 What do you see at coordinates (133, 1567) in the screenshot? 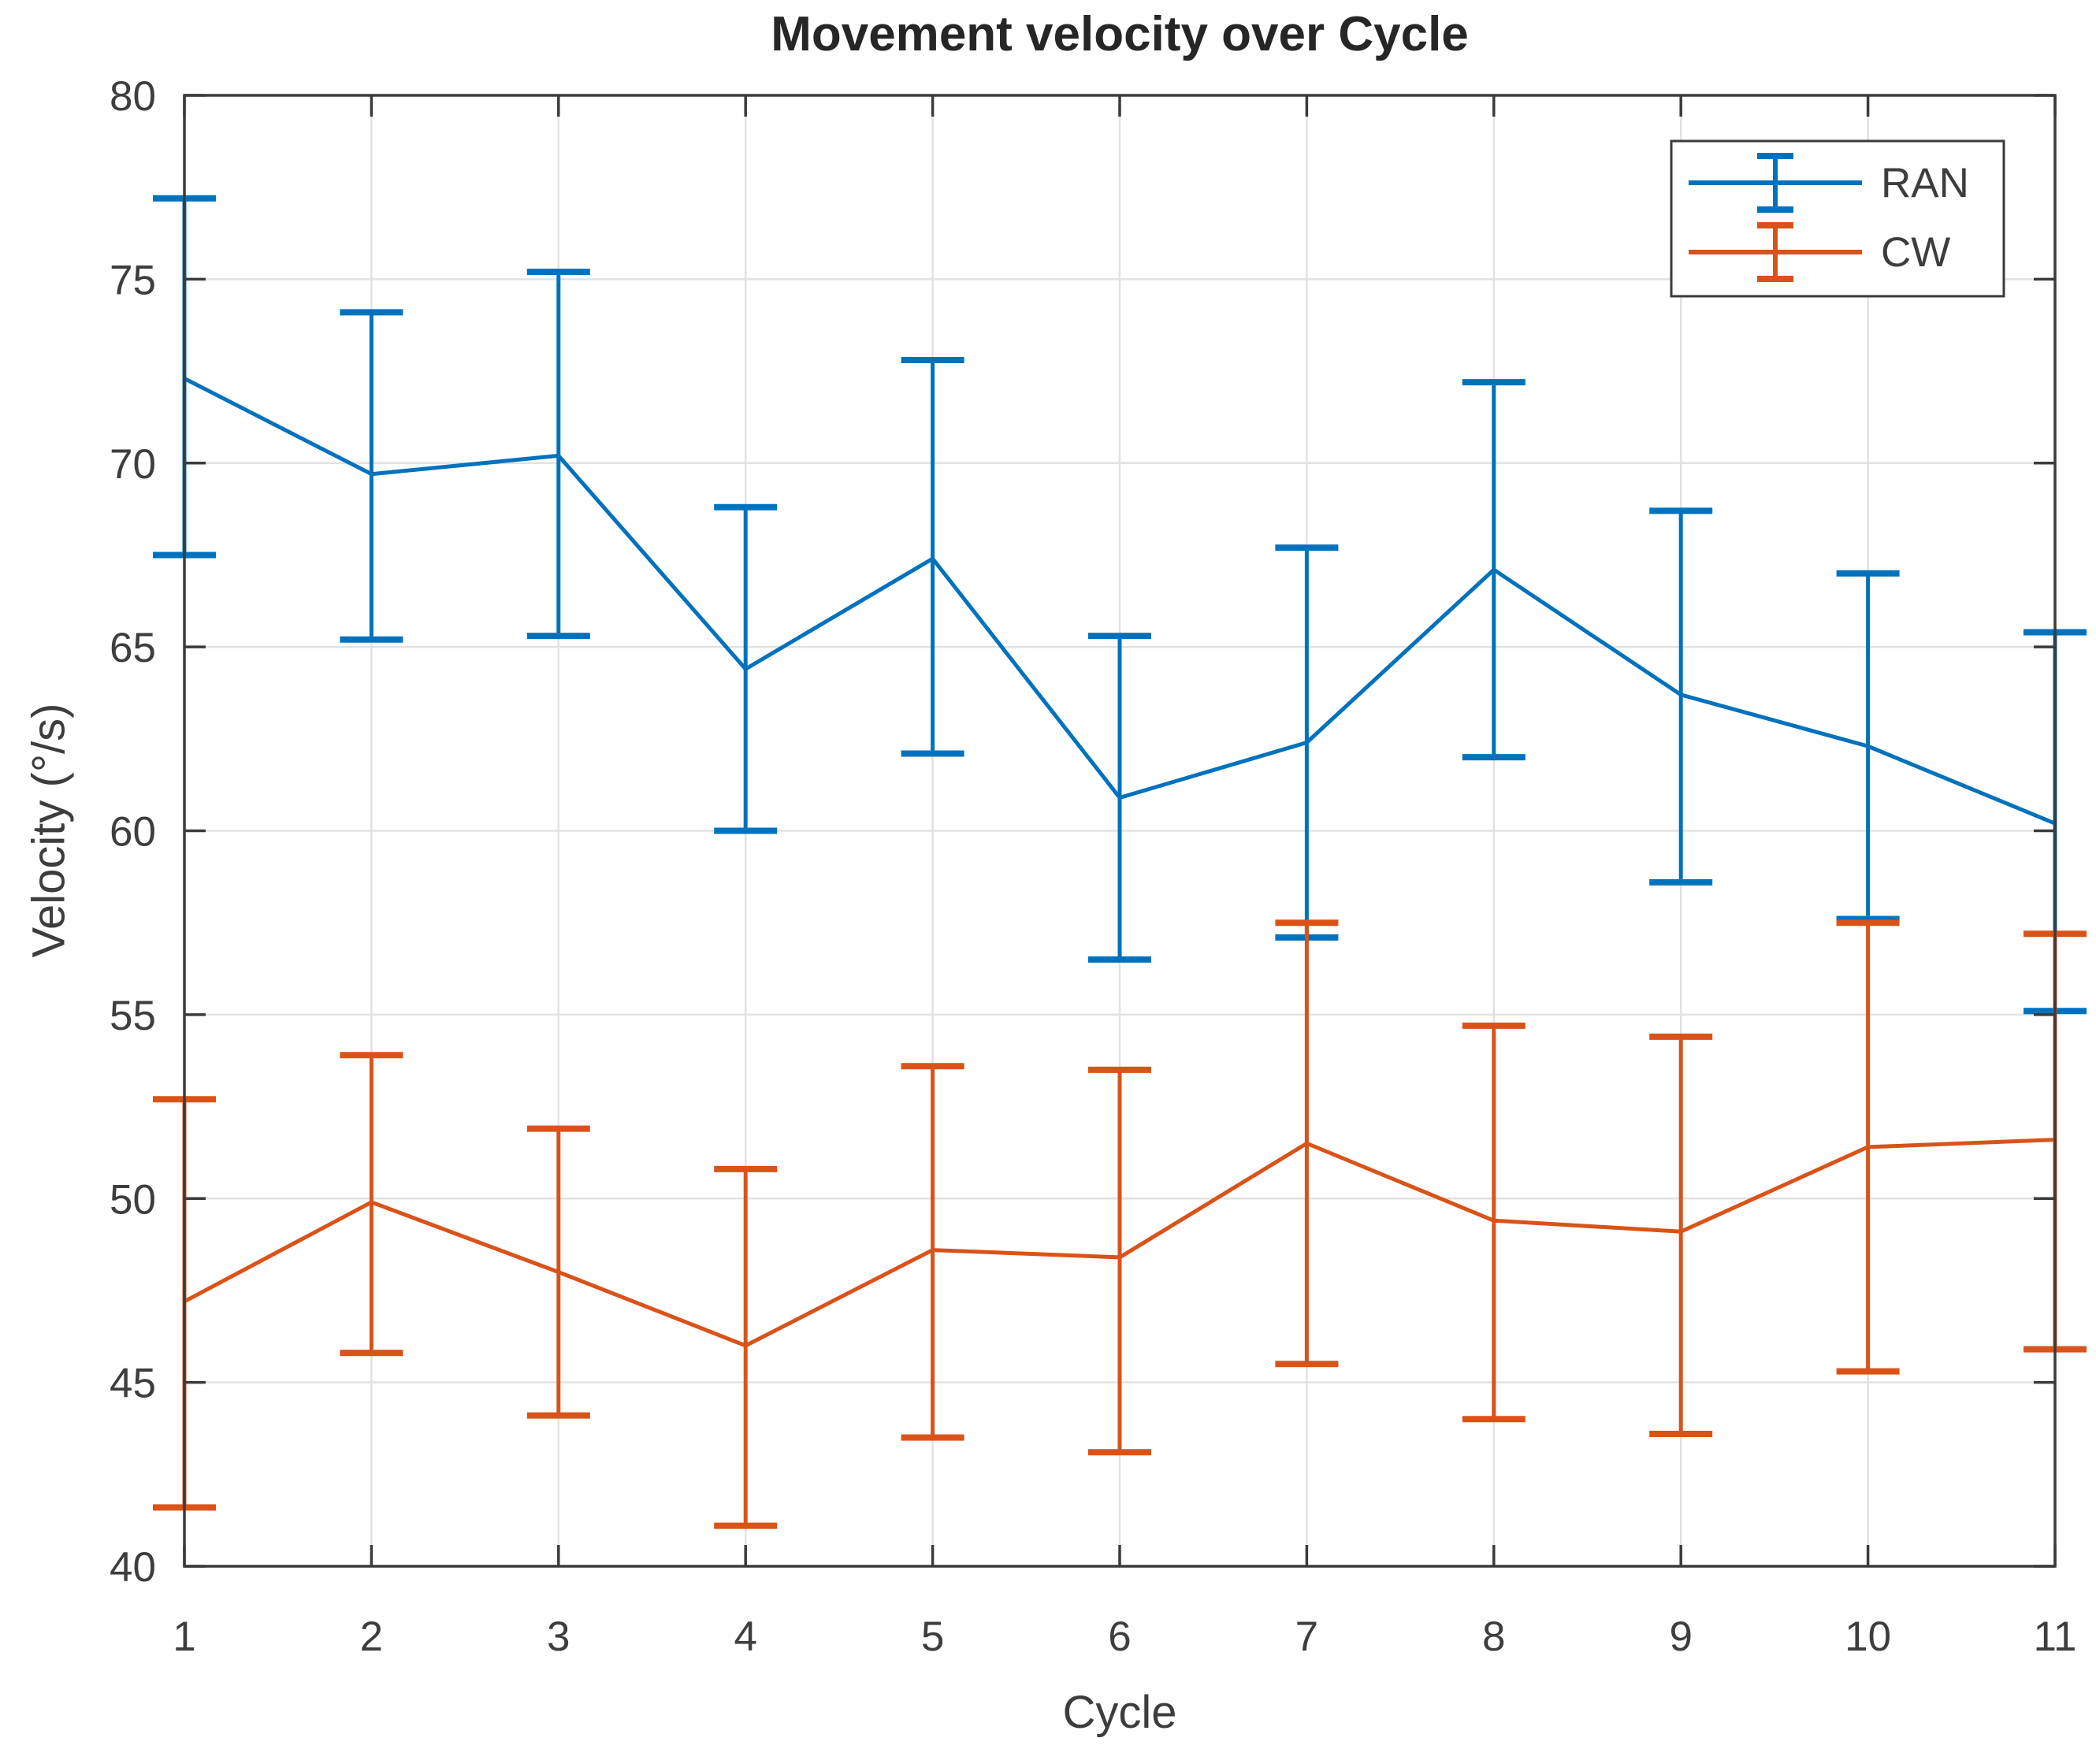
I see `y-tick-label: 40` at bounding box center [133, 1567].